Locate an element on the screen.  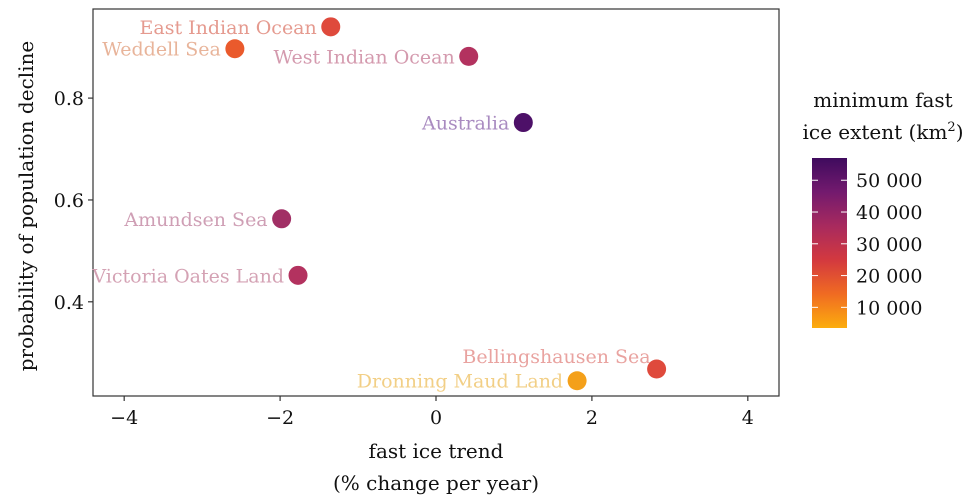
x-axis-title: fast ice trend is located at coordinates (436, 451).